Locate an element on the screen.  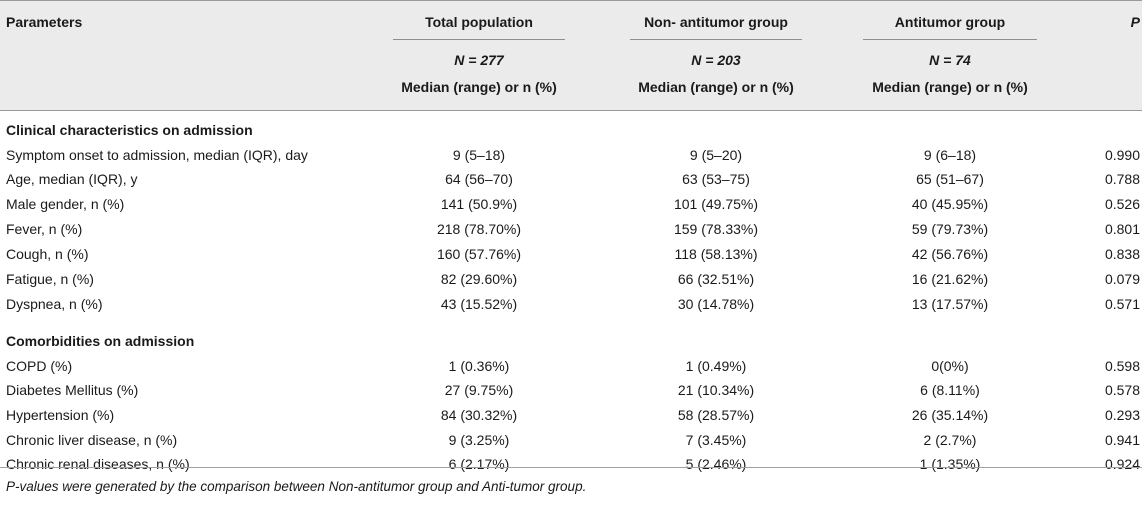
row-param: Cough, n (%) is located at coordinates (47, 254).